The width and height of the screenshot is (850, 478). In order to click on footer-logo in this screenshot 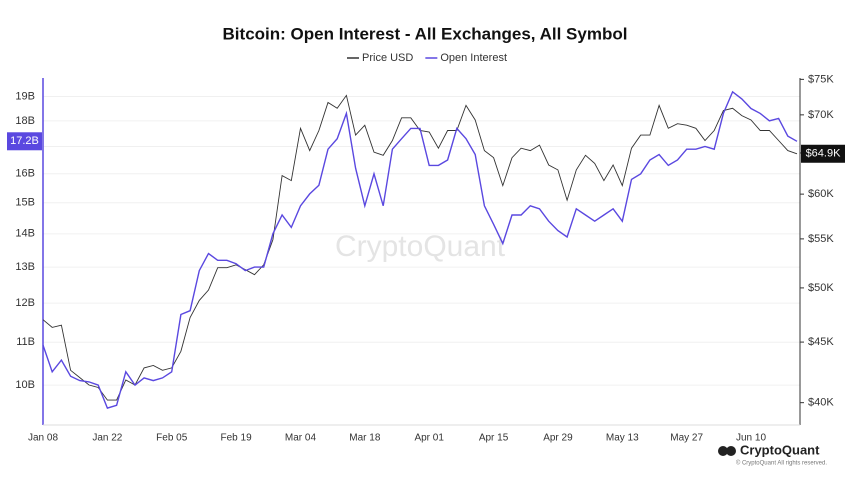, I will do `click(727, 451)`.